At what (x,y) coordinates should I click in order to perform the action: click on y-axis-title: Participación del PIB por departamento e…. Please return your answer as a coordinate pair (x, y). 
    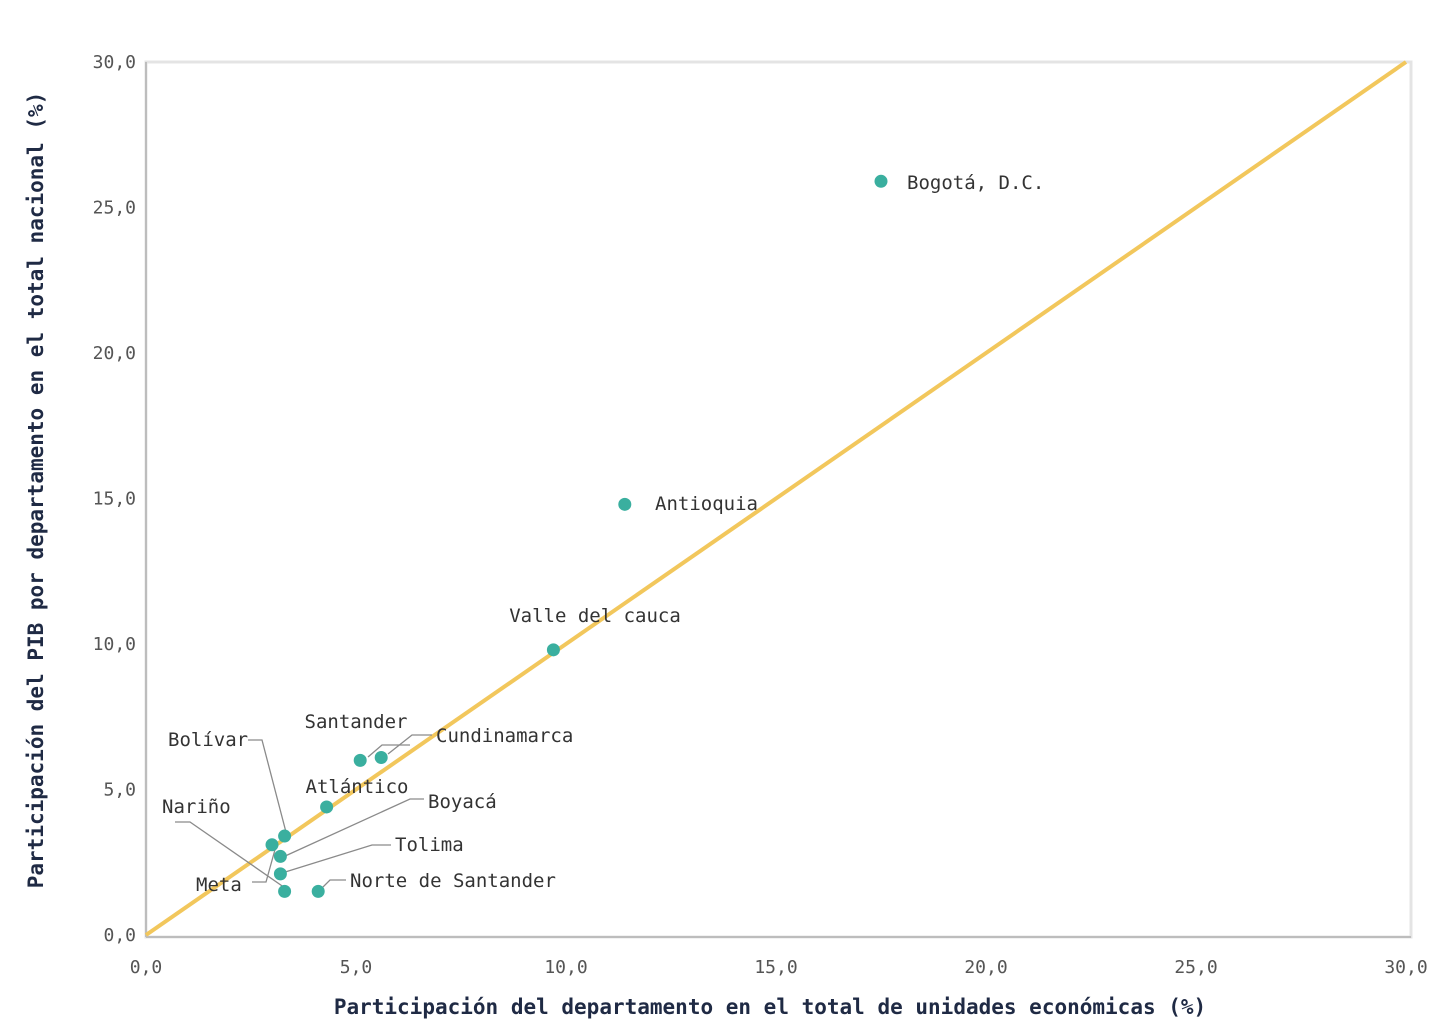
    Looking at the image, I should click on (36, 490).